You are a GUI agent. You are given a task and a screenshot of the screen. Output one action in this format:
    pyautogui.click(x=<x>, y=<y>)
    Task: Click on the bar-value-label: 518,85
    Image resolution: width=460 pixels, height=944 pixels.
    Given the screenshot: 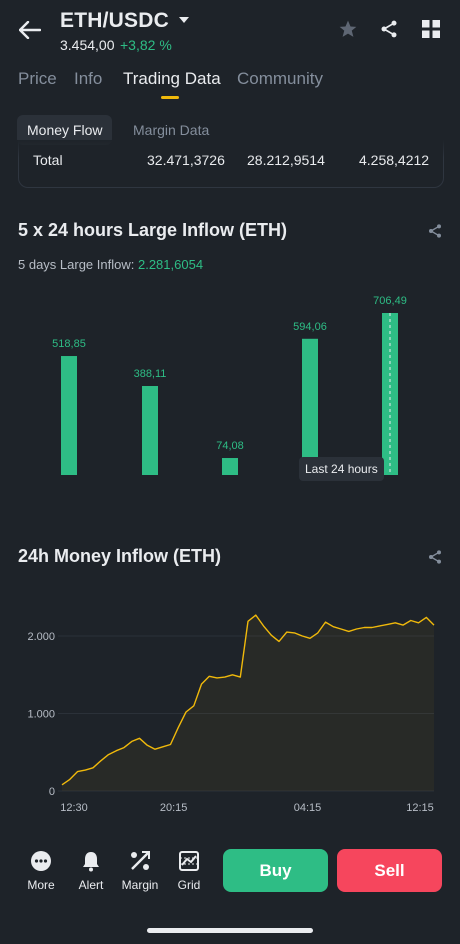 What is the action you would take?
    pyautogui.click(x=69, y=344)
    